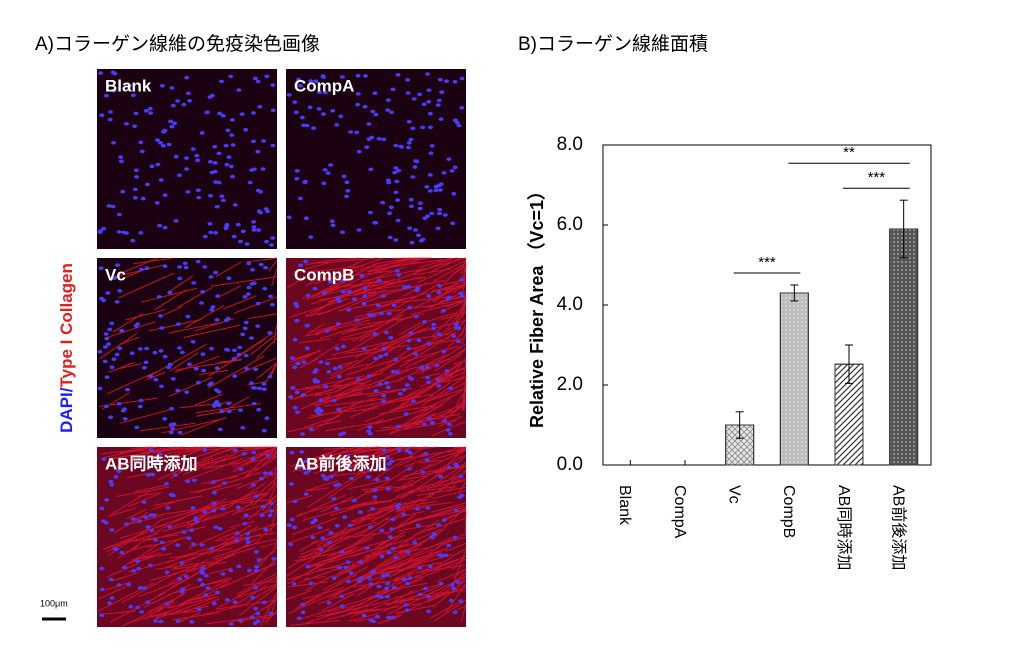 The image size is (1024, 665). Describe the element at coordinates (324, 274) in the screenshot. I see `image-label: CompB` at that location.